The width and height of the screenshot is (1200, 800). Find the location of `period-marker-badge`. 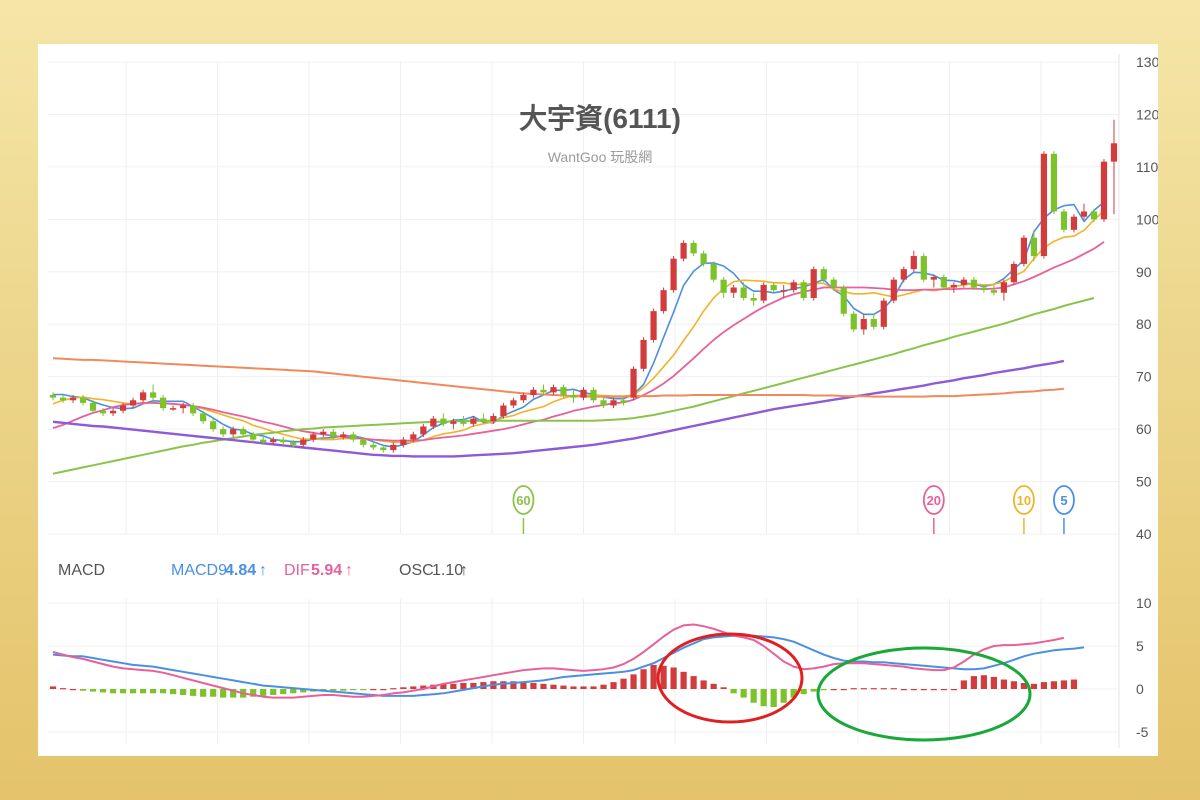

period-marker-badge is located at coordinates (1024, 500).